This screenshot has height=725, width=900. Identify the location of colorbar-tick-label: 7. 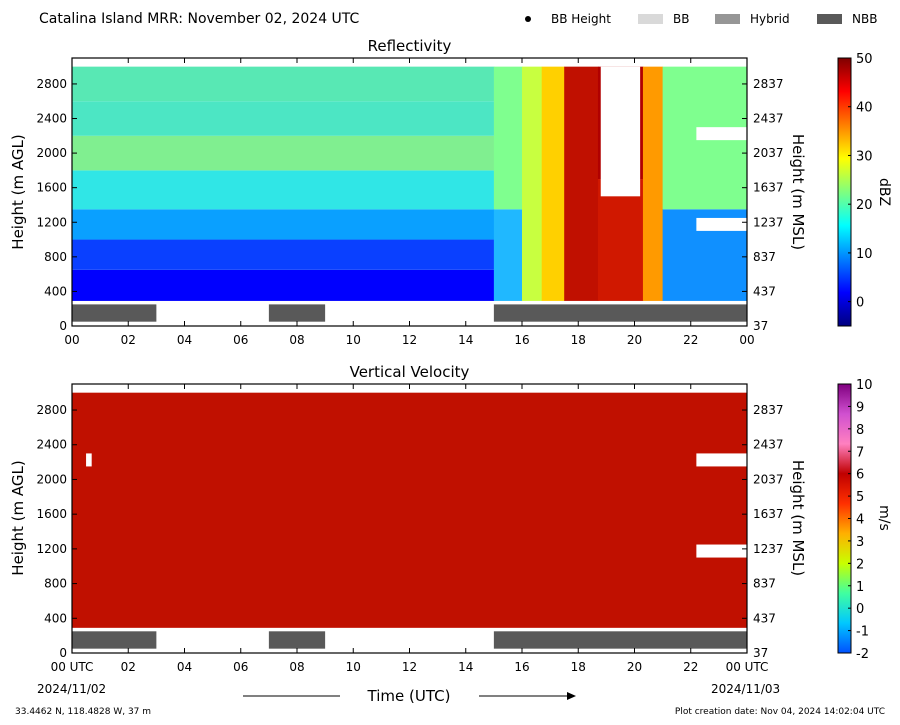
(860, 452).